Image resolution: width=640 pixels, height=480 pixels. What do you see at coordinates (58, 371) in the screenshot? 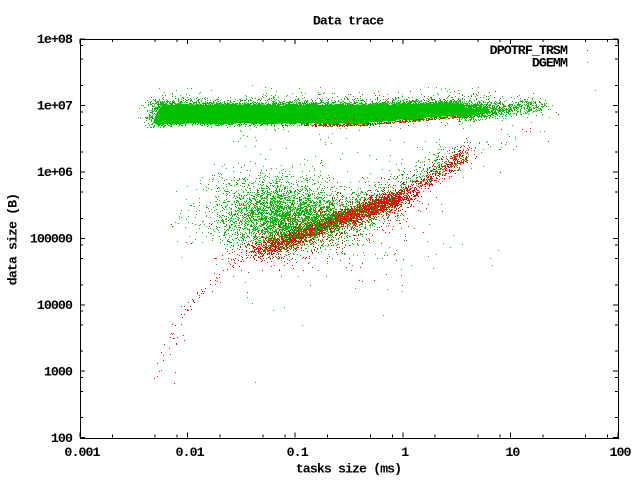
I see `svg-text: 1000` at bounding box center [58, 371].